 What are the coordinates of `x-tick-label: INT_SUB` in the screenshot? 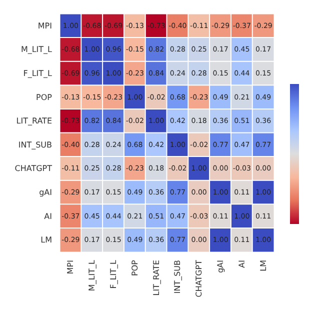 It's located at (177, 277).